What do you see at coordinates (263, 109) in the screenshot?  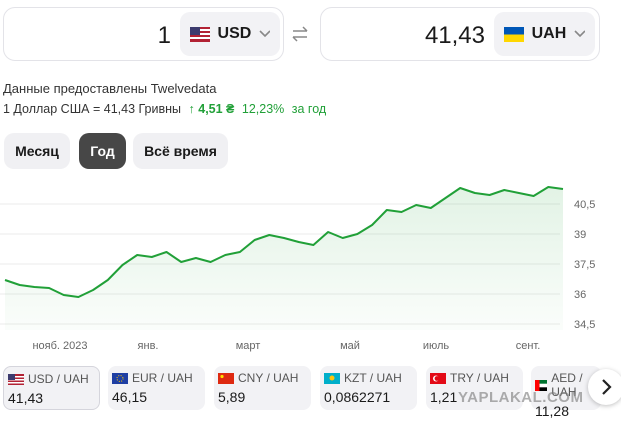 I see `rate-percent: 12,23%` at bounding box center [263, 109].